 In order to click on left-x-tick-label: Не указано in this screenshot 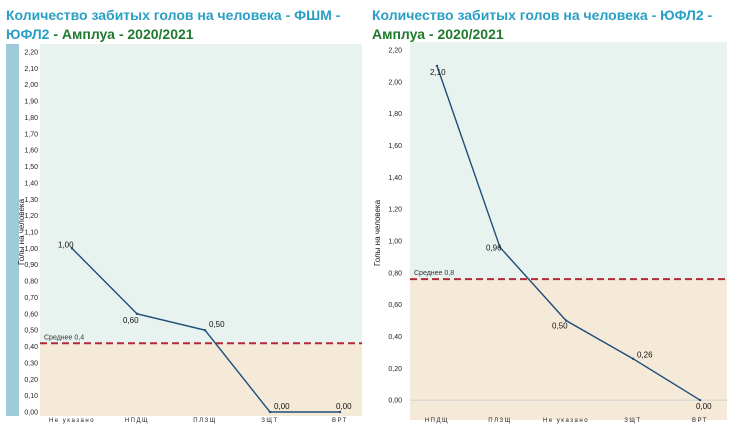, I will do `click(72, 421)`.